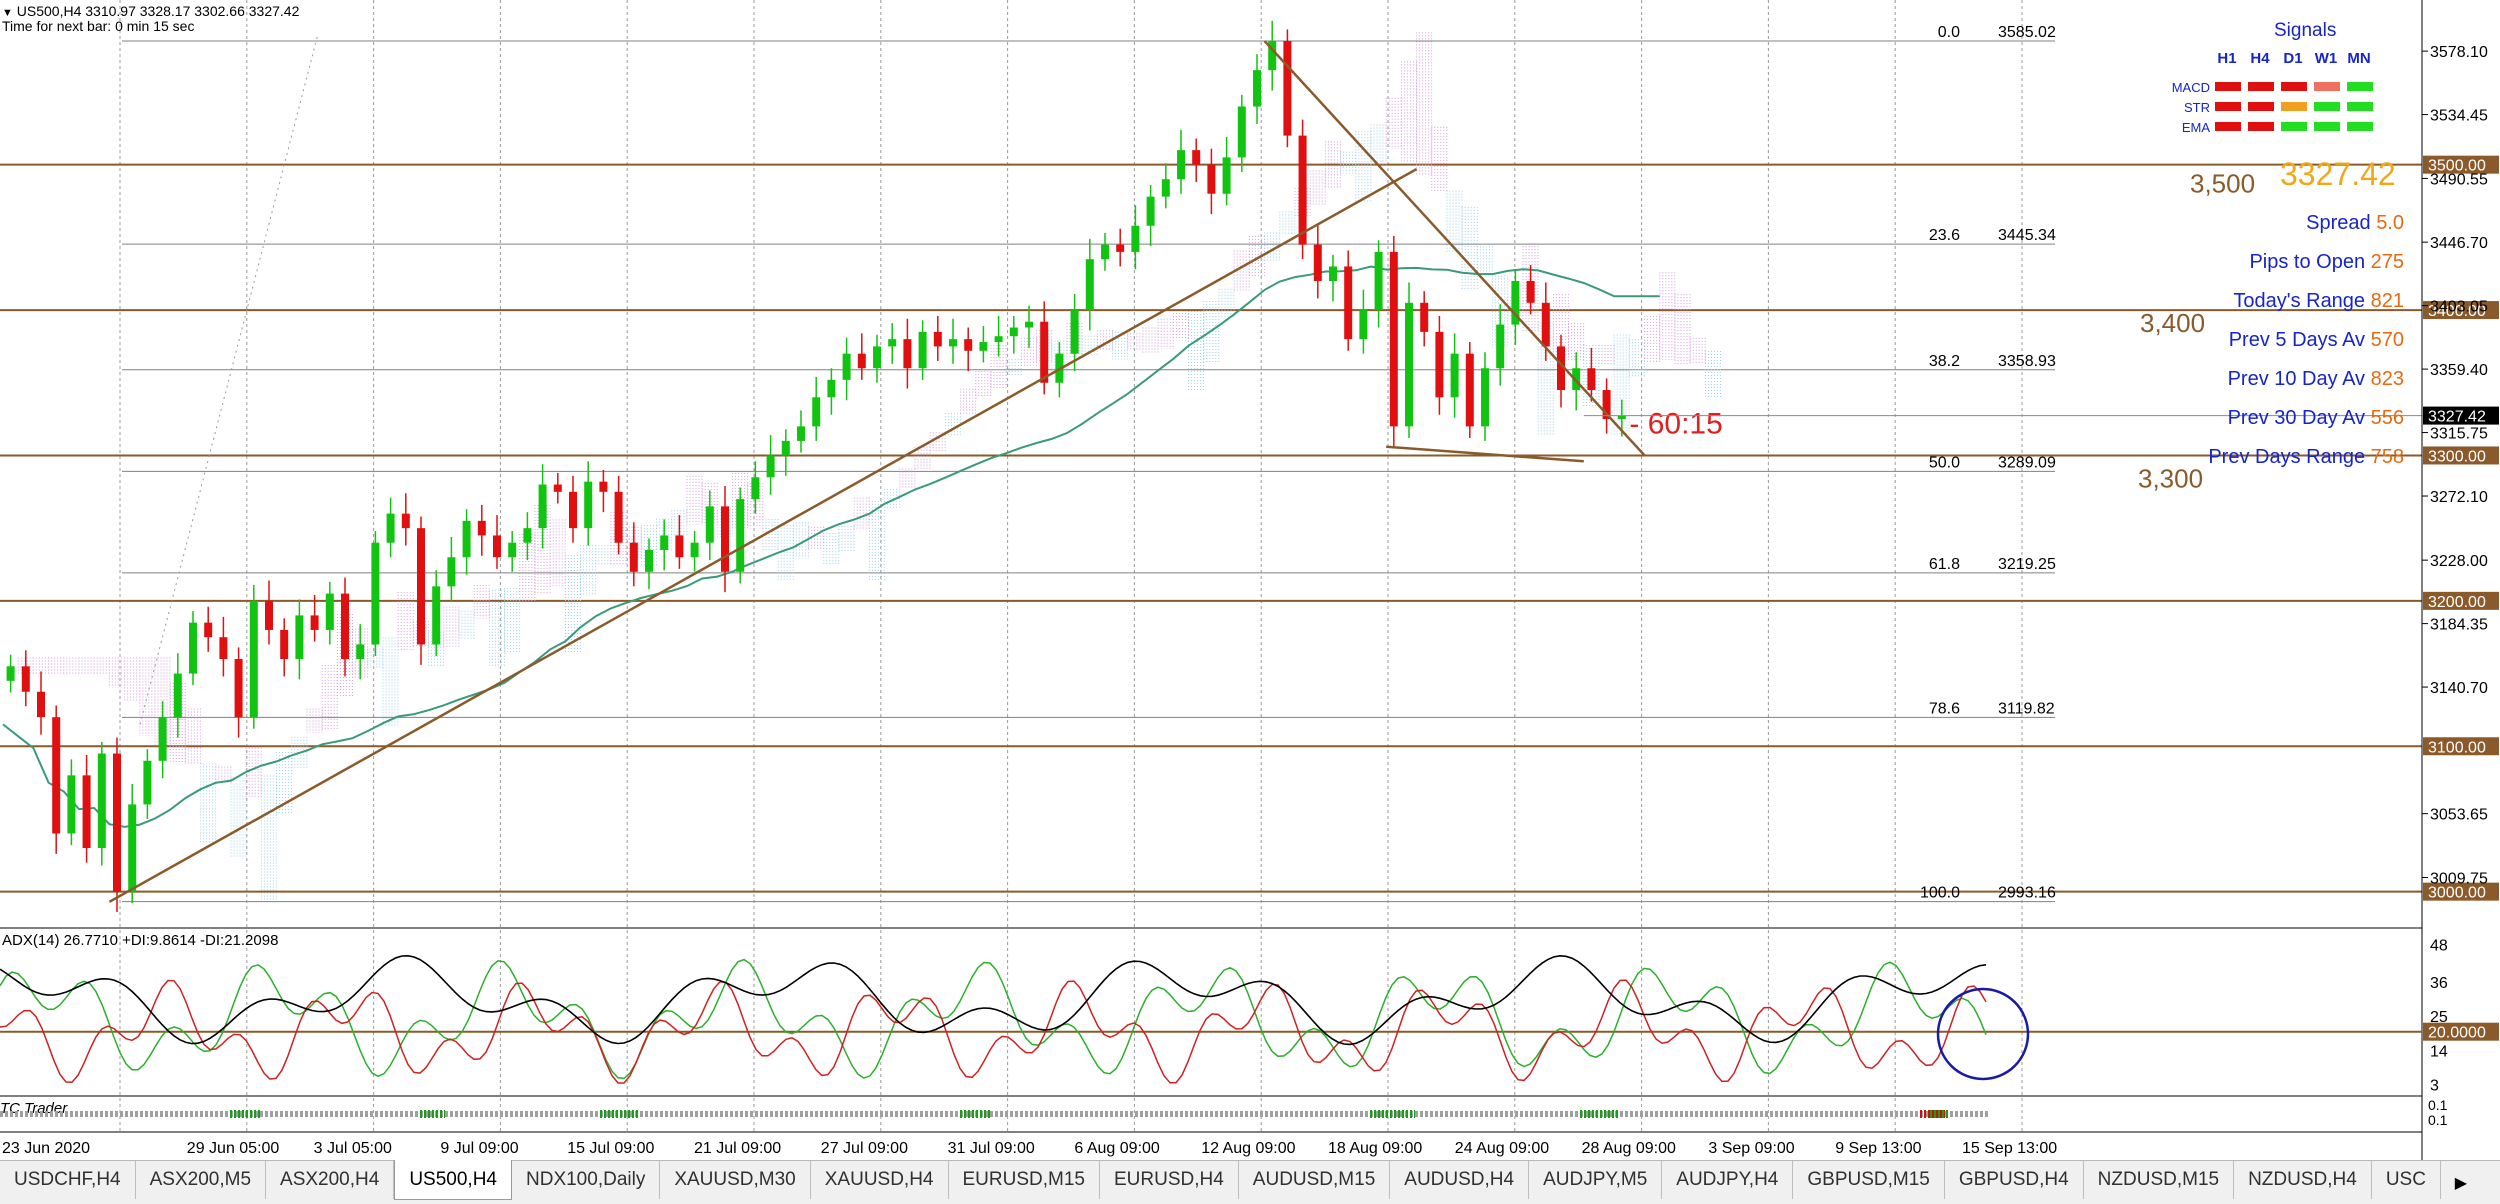 The width and height of the screenshot is (2500, 1204). What do you see at coordinates (2387, 340) in the screenshot?
I see `stat-value: 570` at bounding box center [2387, 340].